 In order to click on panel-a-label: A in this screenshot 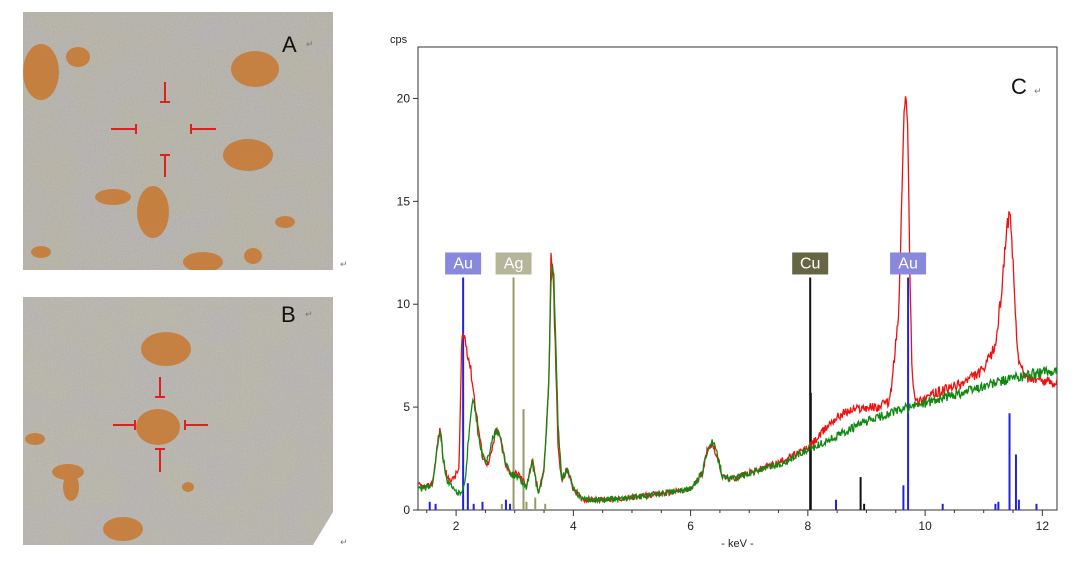, I will do `click(289, 44)`.